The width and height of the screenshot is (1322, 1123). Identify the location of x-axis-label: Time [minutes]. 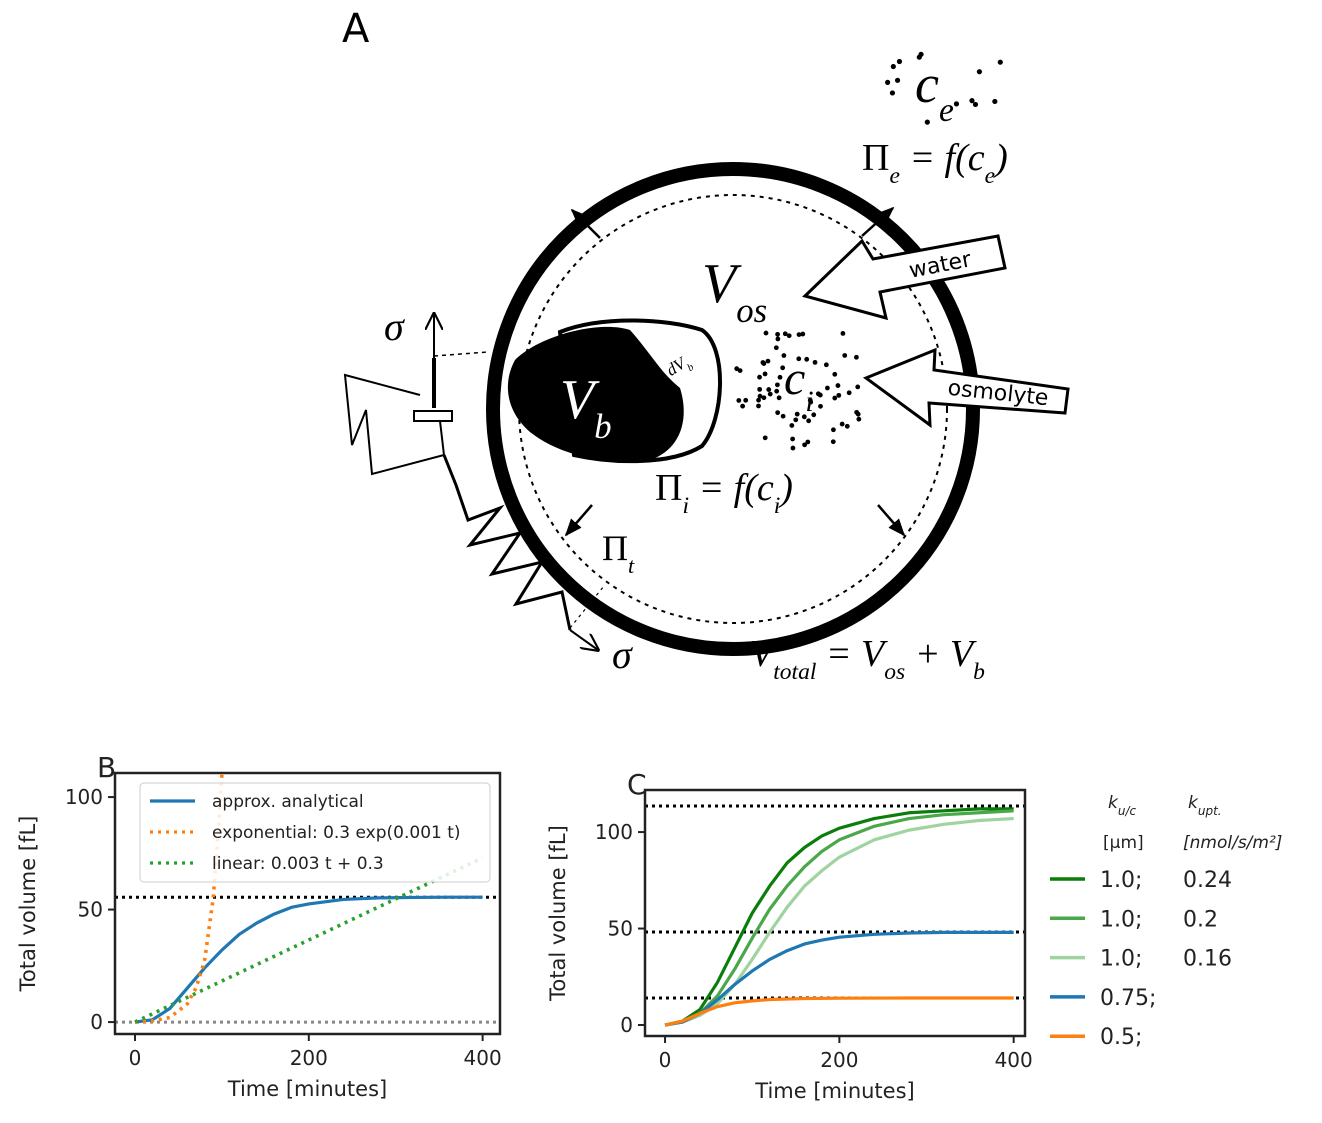
(307, 1089).